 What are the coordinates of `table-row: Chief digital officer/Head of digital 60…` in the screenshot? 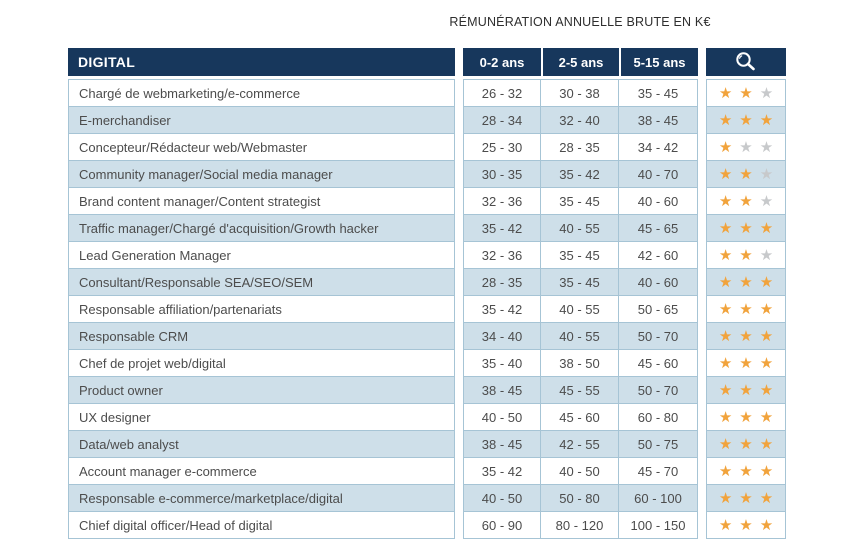 It's located at (427, 525).